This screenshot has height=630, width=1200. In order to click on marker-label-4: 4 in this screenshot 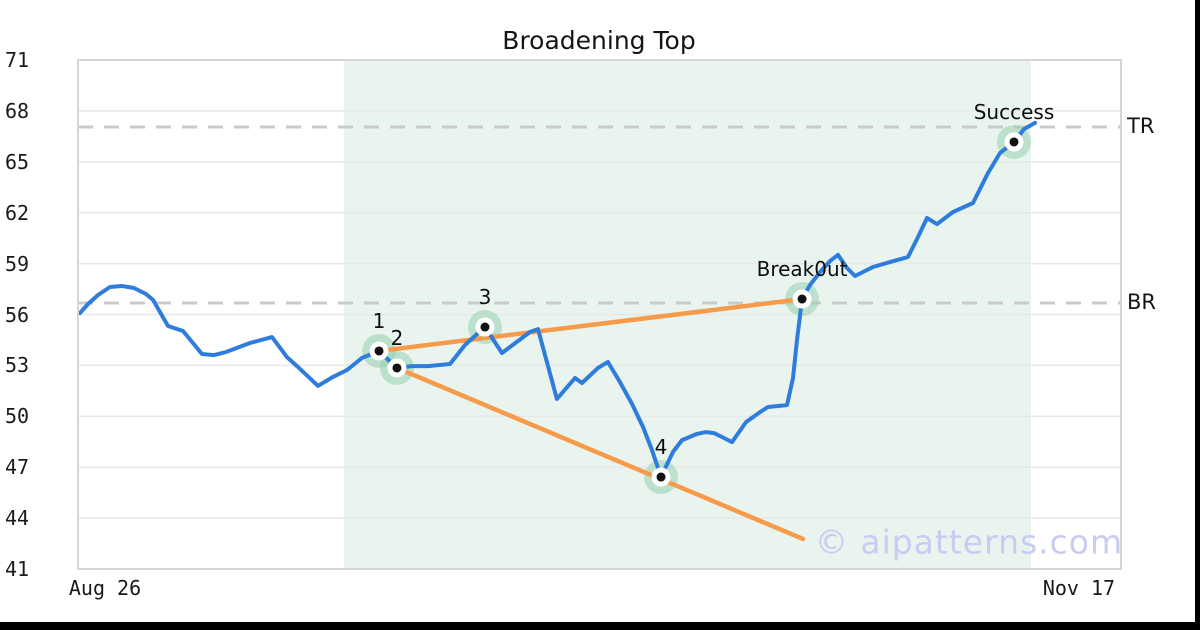, I will do `click(661, 447)`.